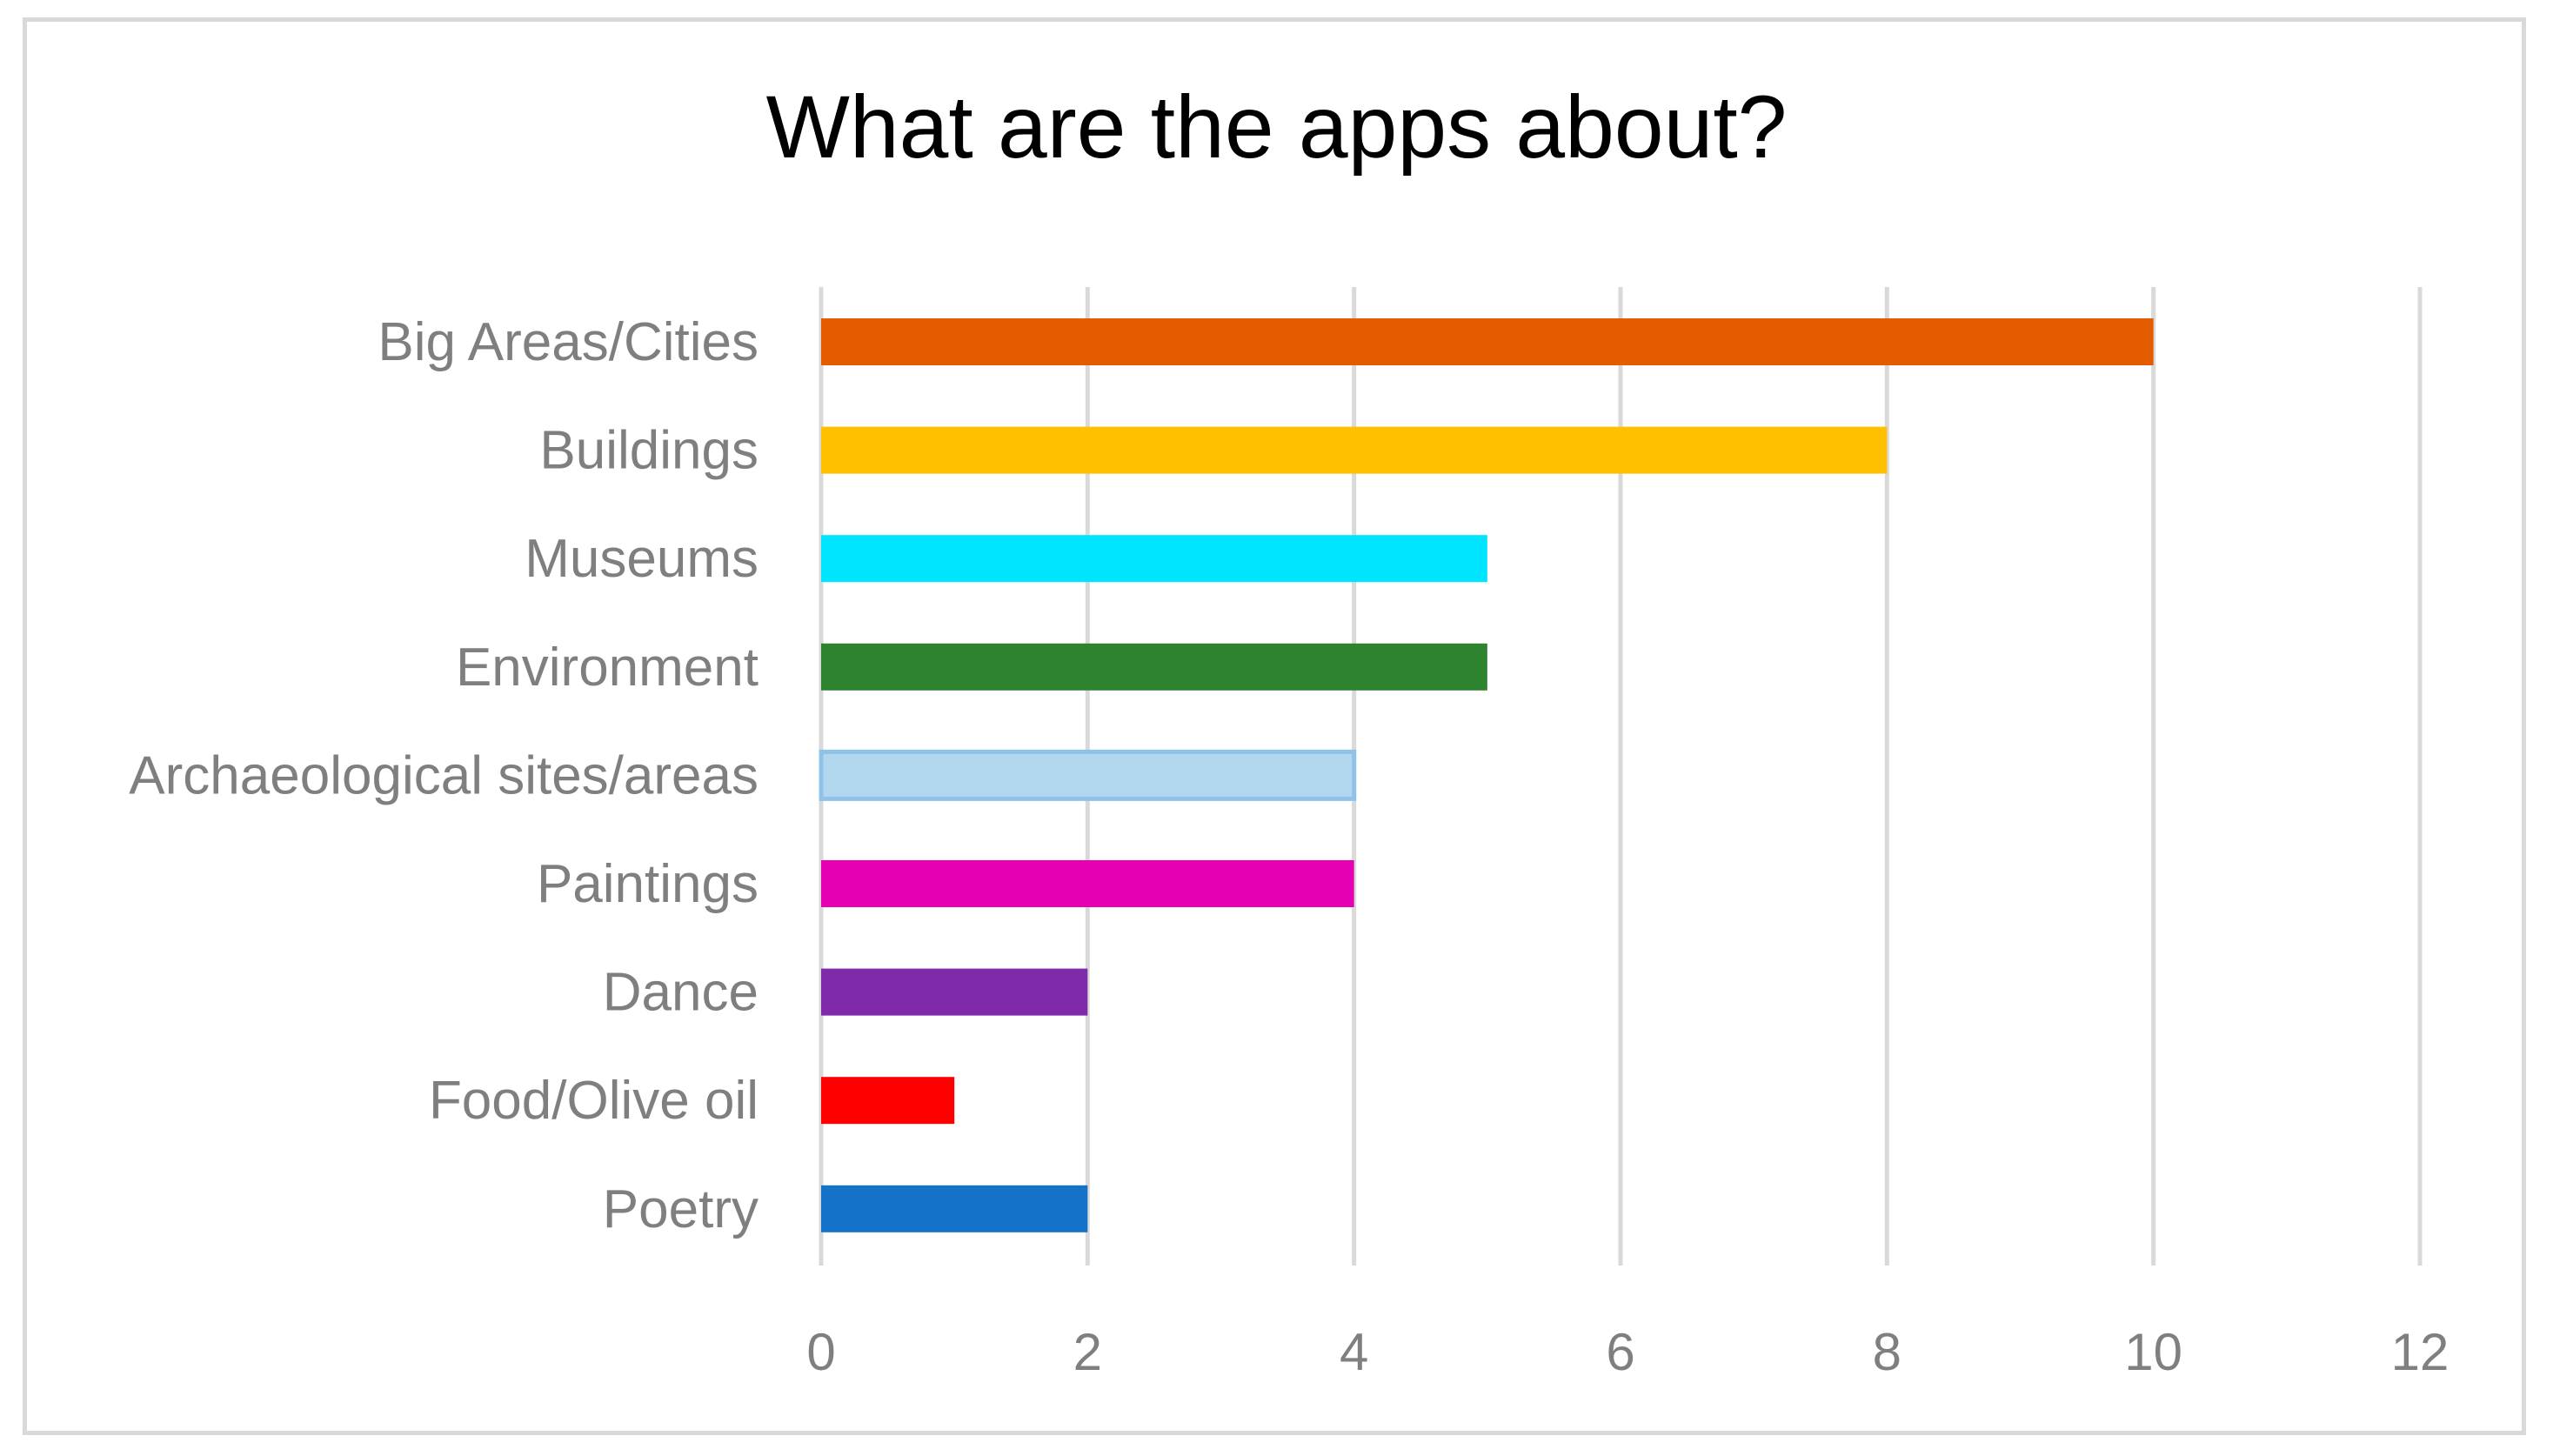 The image size is (2553, 1456). Describe the element at coordinates (648, 884) in the screenshot. I see `category-label-5: Paintings` at that location.